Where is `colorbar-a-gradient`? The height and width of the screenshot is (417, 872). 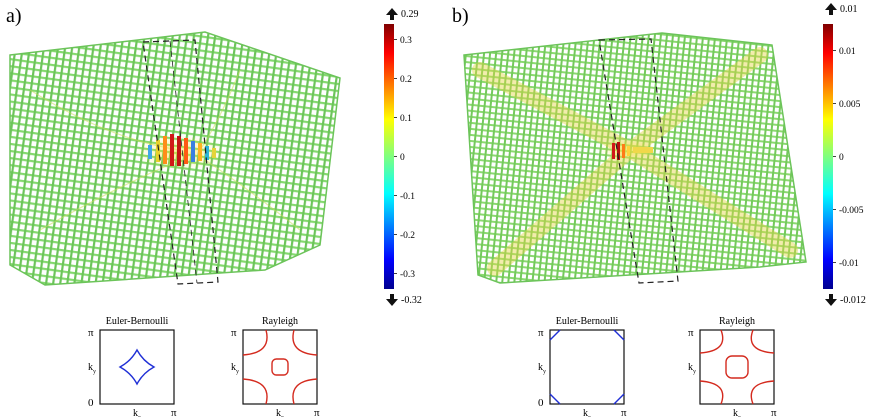
colorbar-a-gradient is located at coordinates (389, 156).